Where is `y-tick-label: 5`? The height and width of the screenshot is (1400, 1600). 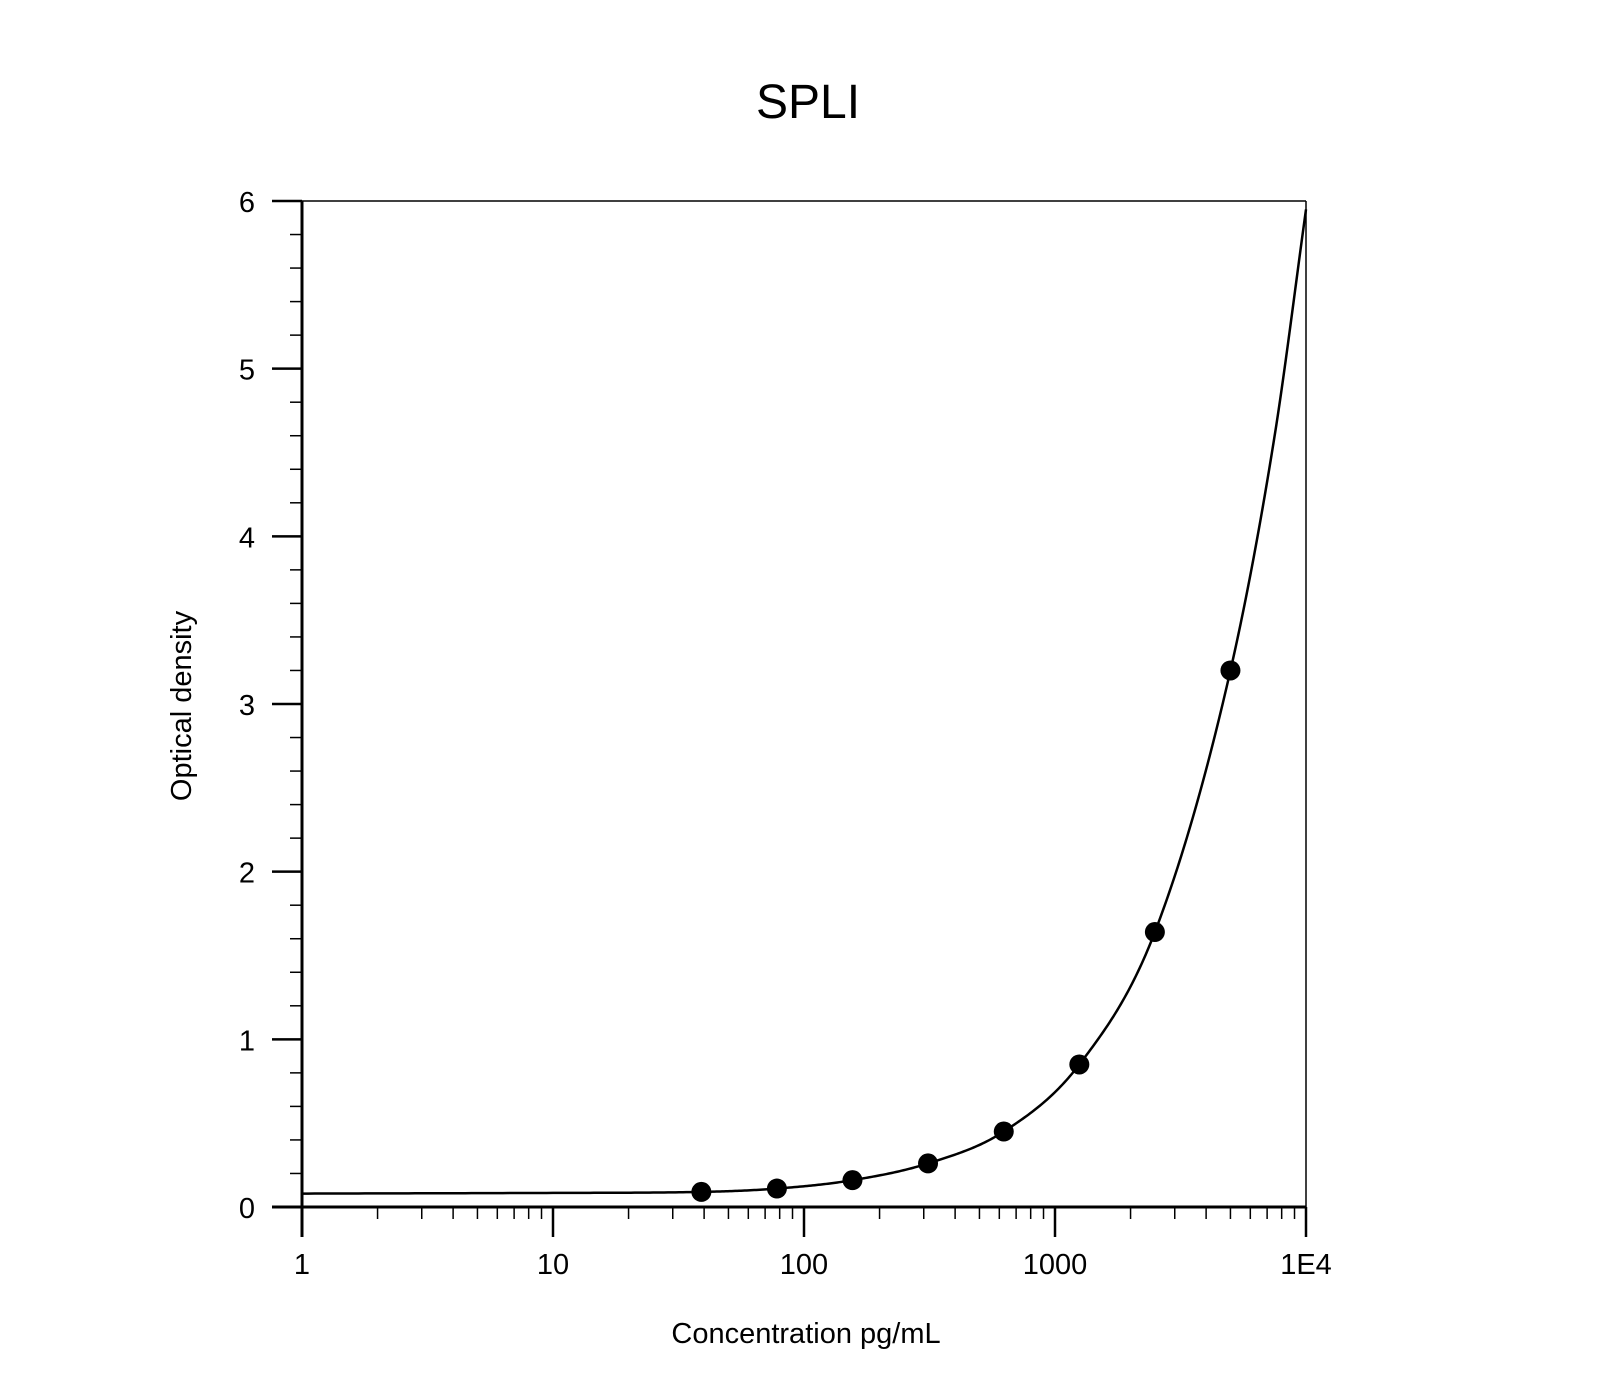 y-tick-label: 5 is located at coordinates (247, 371).